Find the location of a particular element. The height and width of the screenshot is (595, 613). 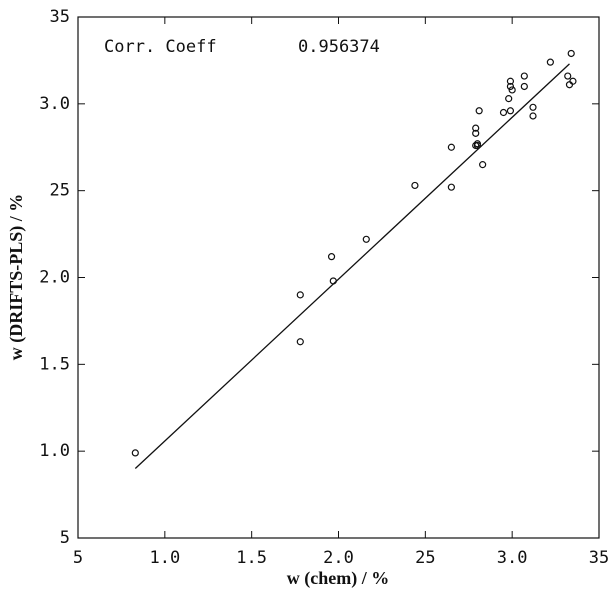

x-tick-label: 3.0 is located at coordinates (512, 558).